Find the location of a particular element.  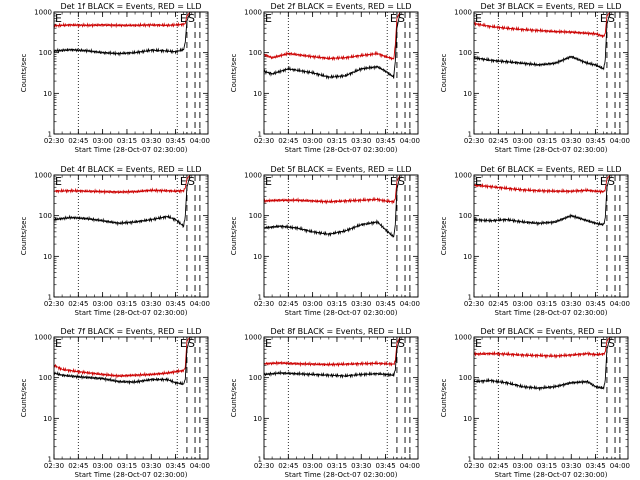

panel-title: Det 4f BLACK = Events, RED = LLD is located at coordinates (130, 169).